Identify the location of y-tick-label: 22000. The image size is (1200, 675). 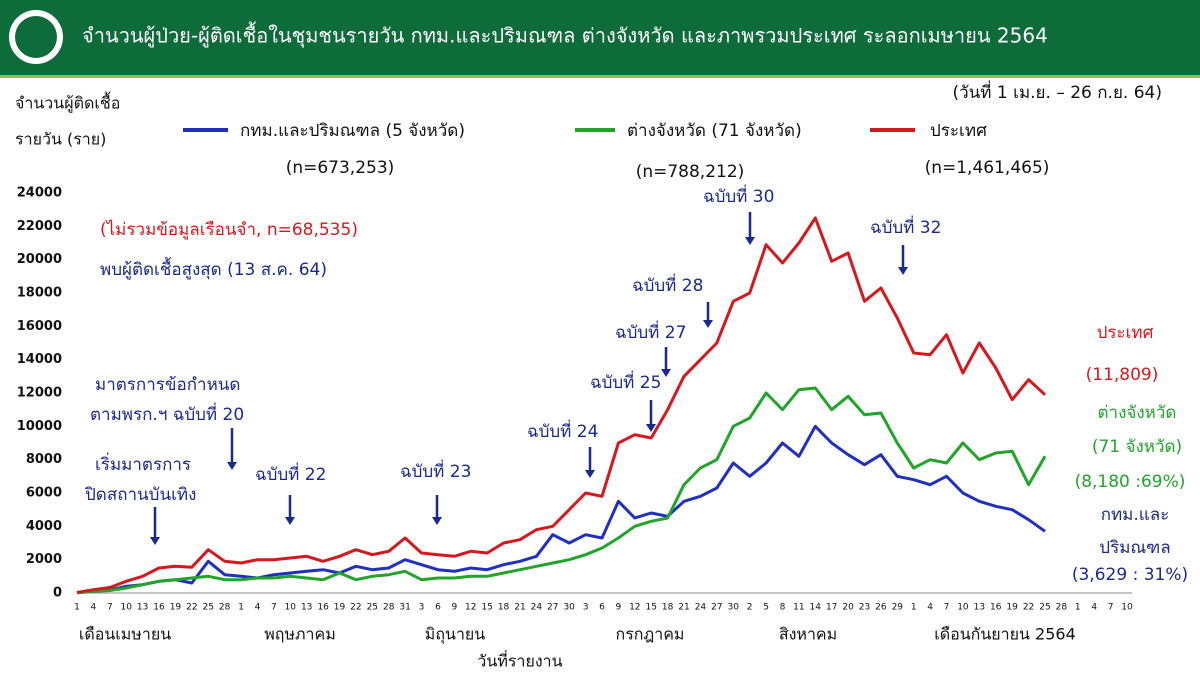
(39, 226).